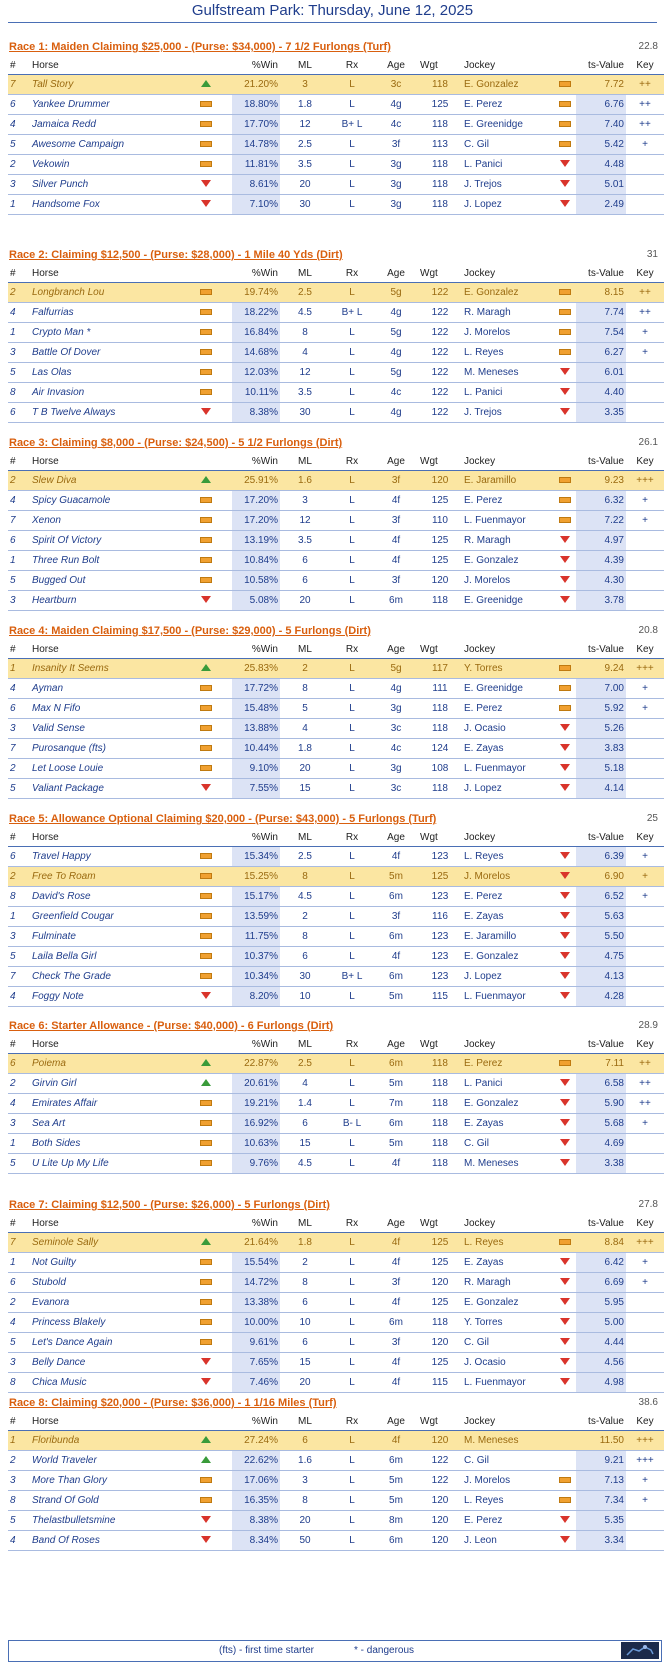 The height and width of the screenshot is (1665, 665). What do you see at coordinates (105, 668) in the screenshot?
I see `horse-name: Insanity It Seems` at bounding box center [105, 668].